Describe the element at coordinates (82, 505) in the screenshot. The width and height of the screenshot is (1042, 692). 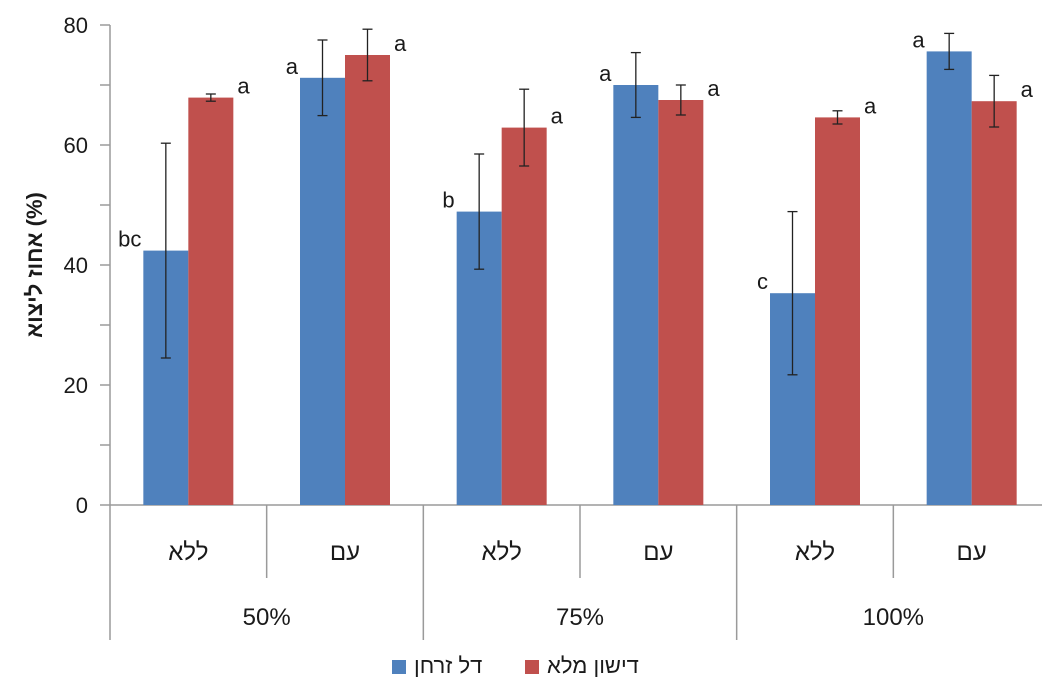
I see `y-tick-label: 0` at that location.